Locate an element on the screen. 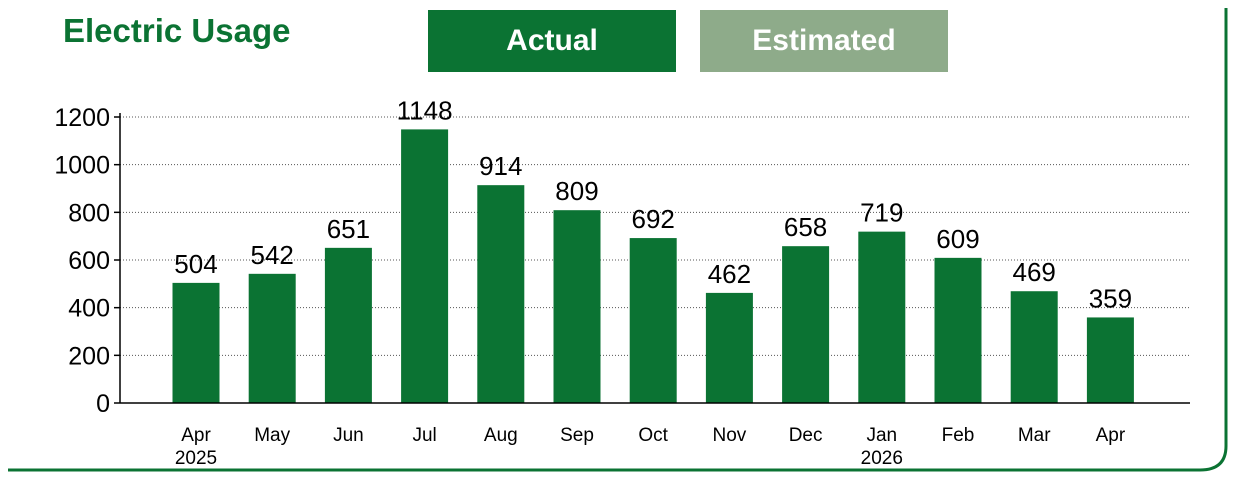 The width and height of the screenshot is (1234, 484). data-label-7: 462 is located at coordinates (729, 274).